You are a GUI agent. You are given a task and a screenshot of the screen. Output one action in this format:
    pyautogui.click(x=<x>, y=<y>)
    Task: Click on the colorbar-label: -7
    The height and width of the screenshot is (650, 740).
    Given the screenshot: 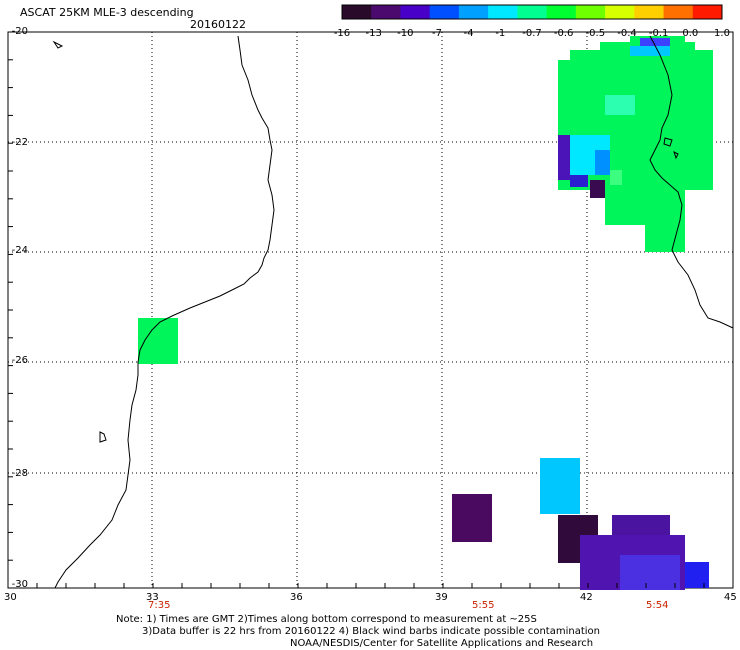 What is the action you would take?
    pyautogui.click(x=437, y=33)
    